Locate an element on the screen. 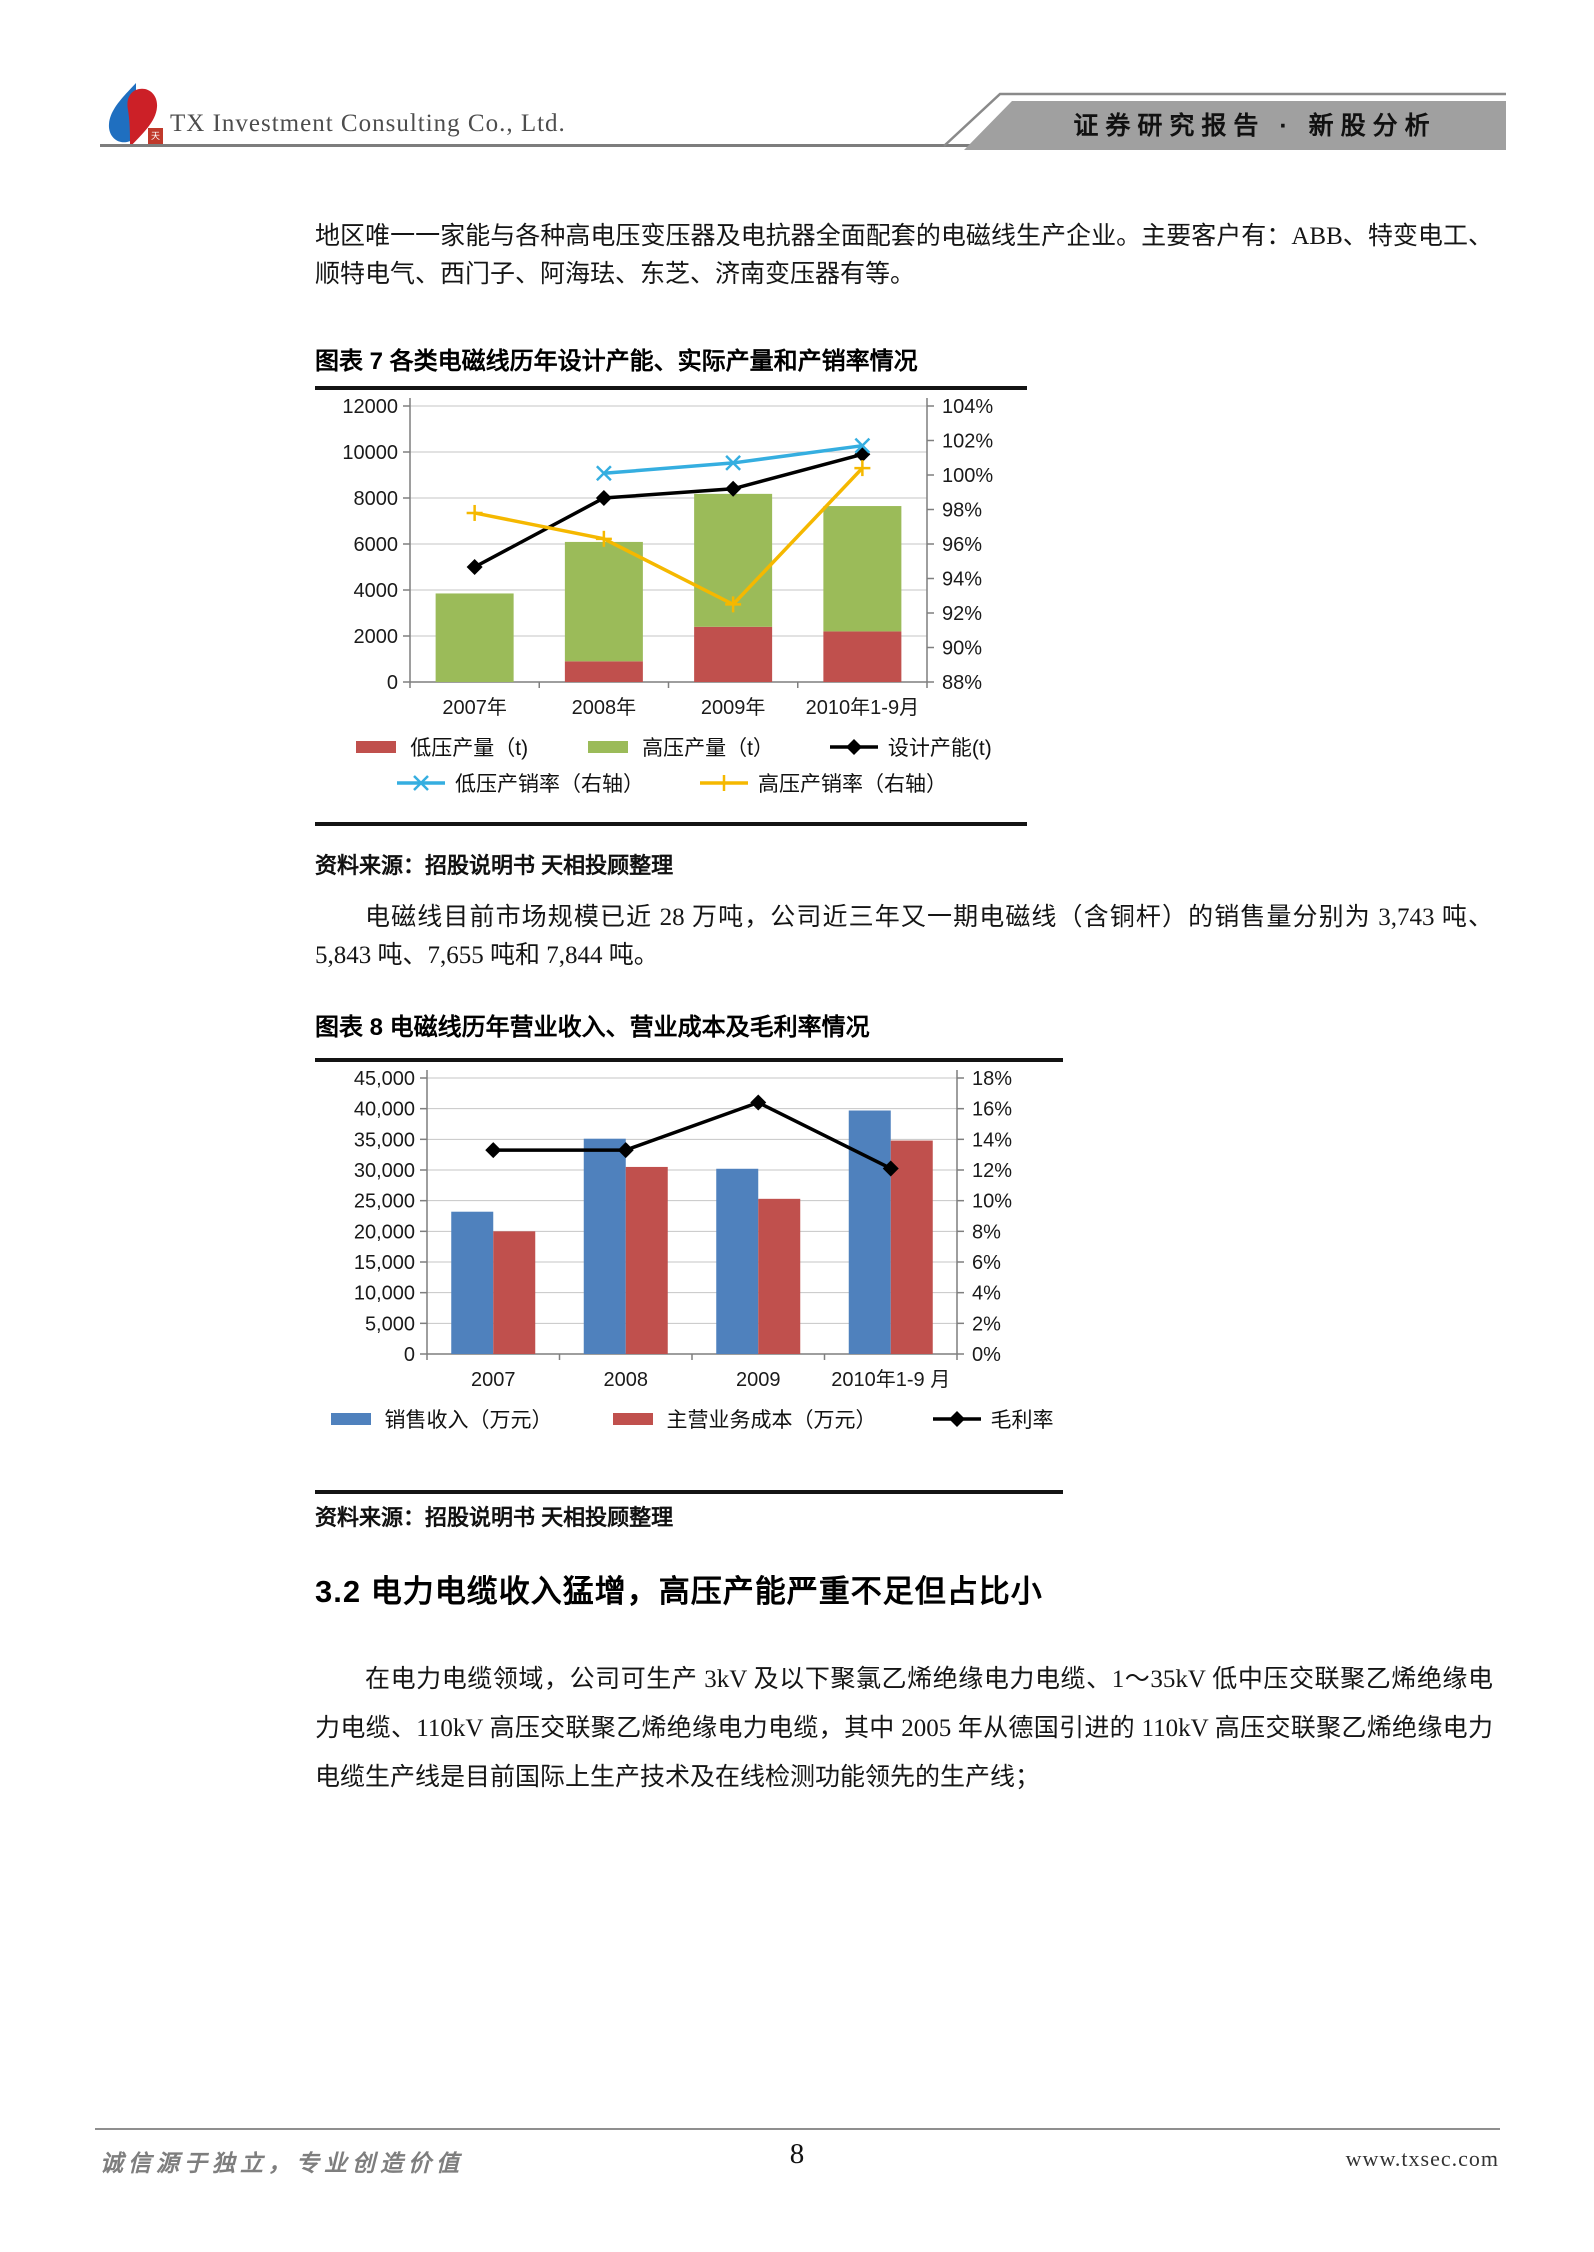 The height and width of the screenshot is (2252, 1594). figure8-title: 图表 8 电磁线历年营业收入、营业成本及毛利率情况 is located at coordinates (592, 1027).